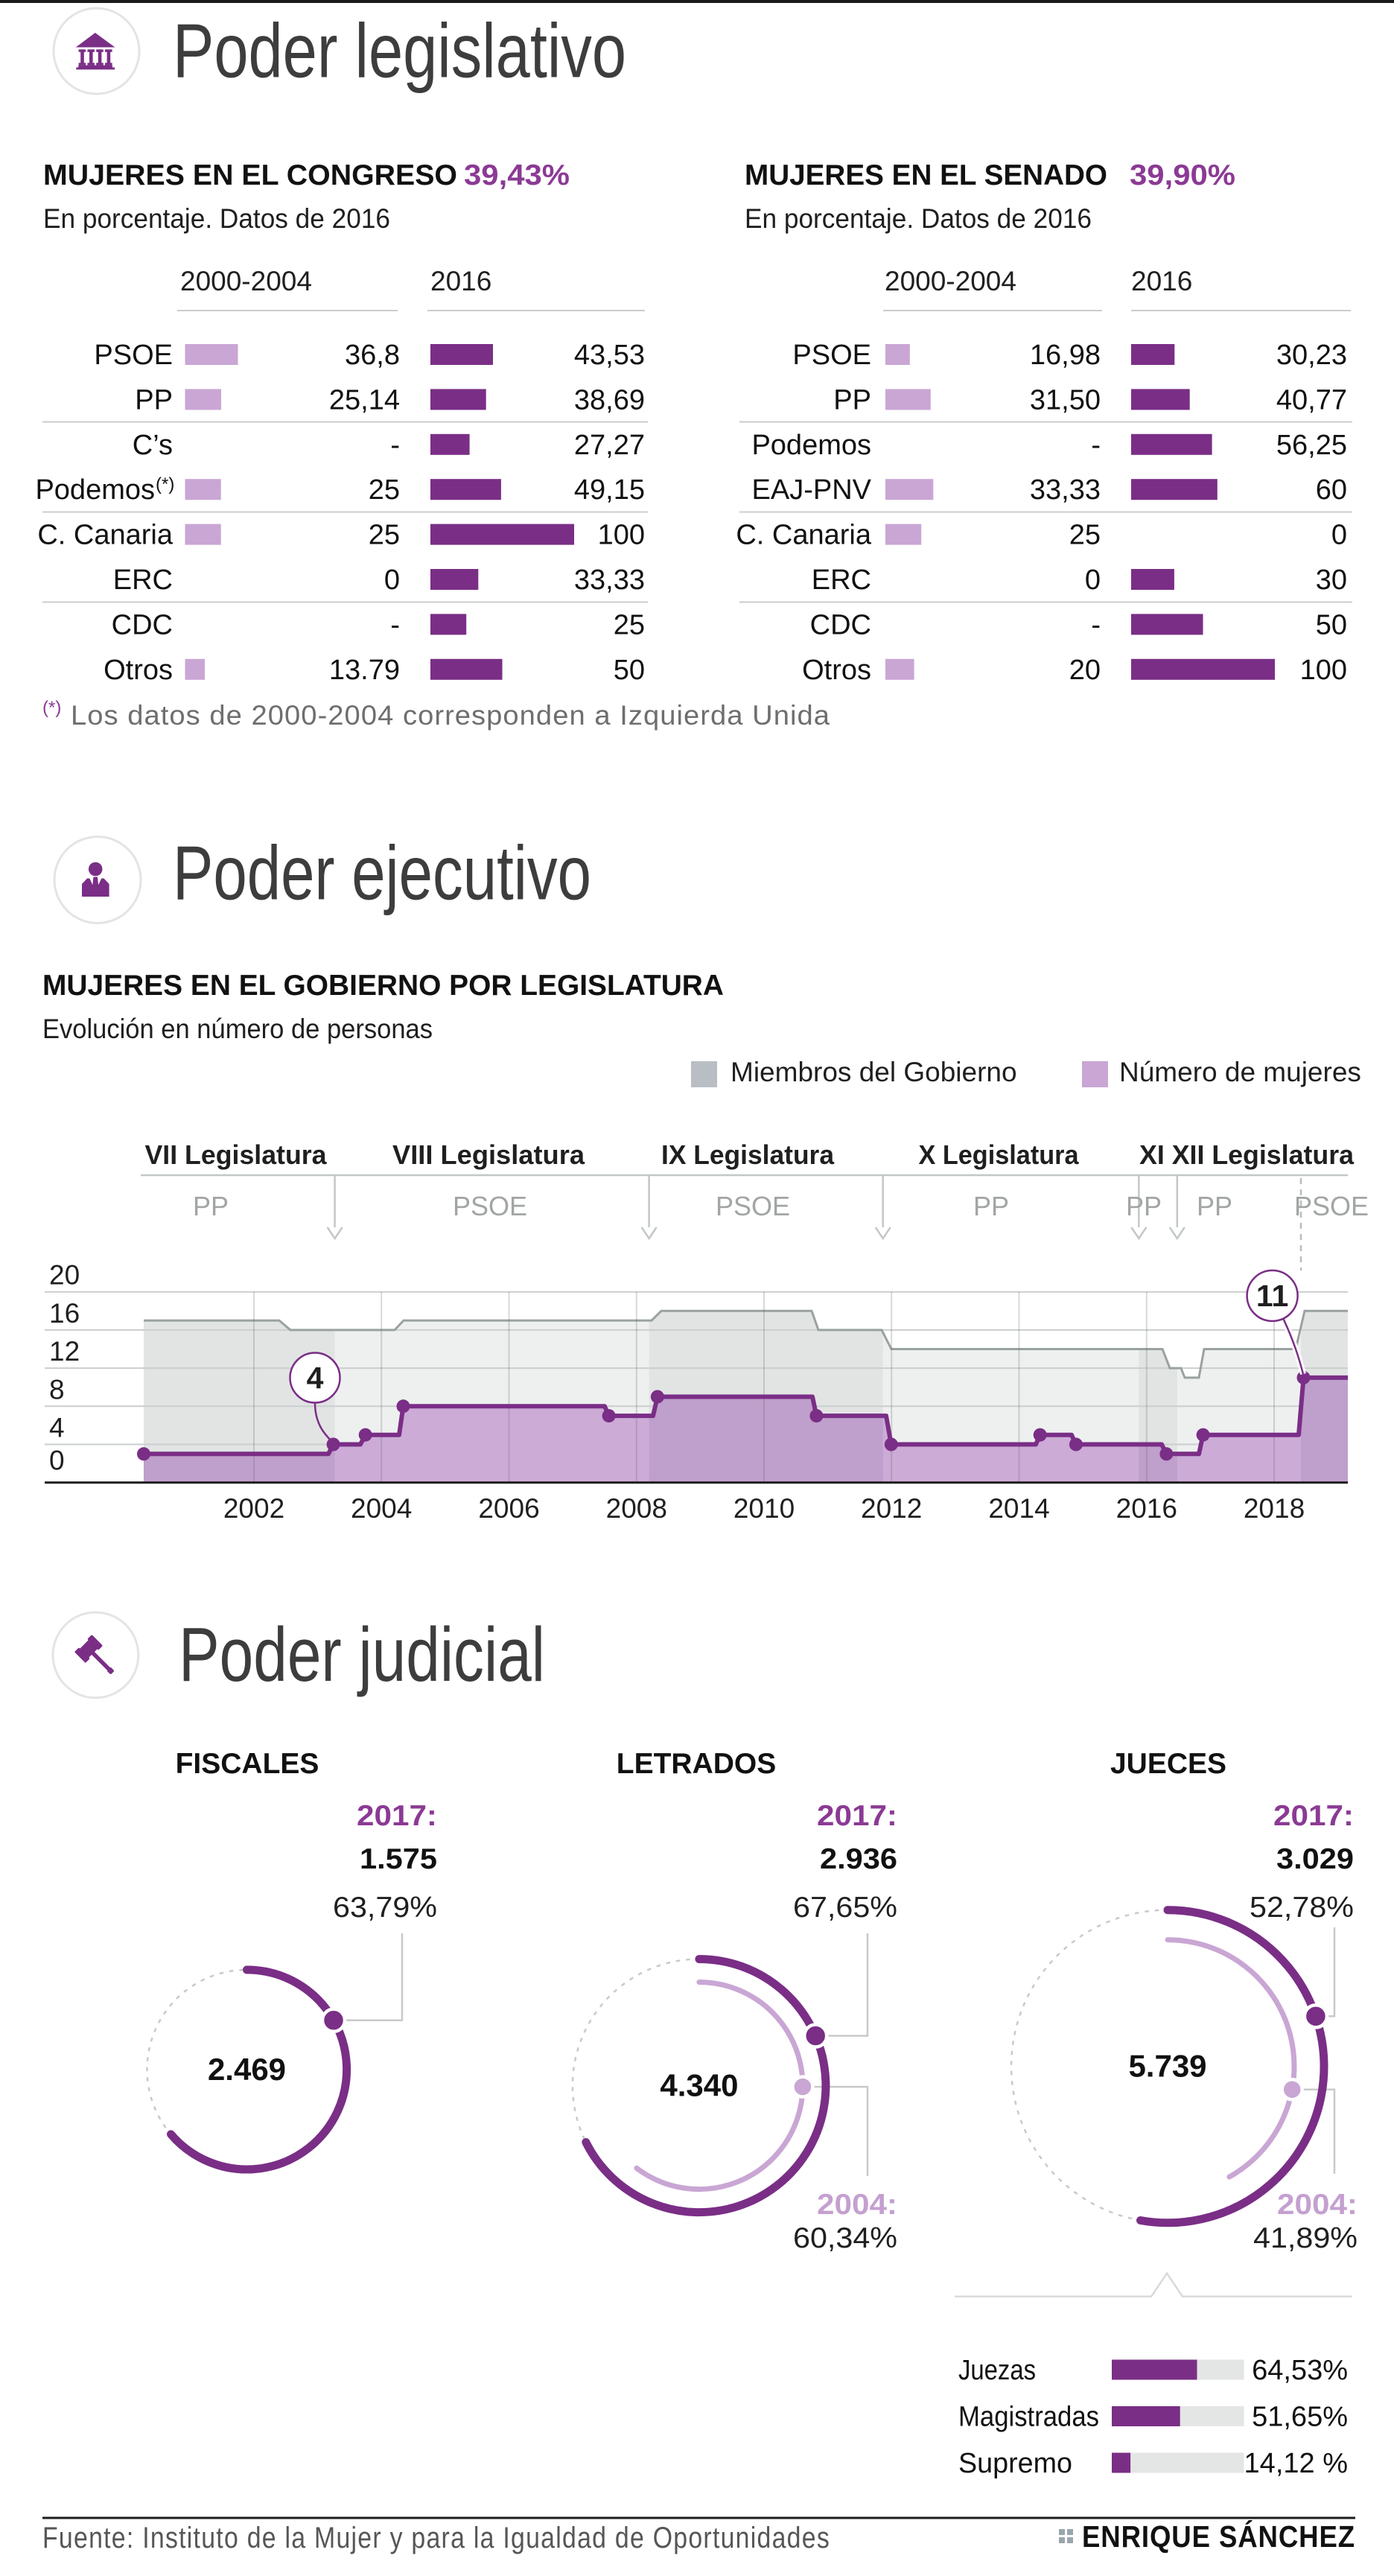  Describe the element at coordinates (1332, 580) in the screenshot. I see `svg-text: 30` at that location.